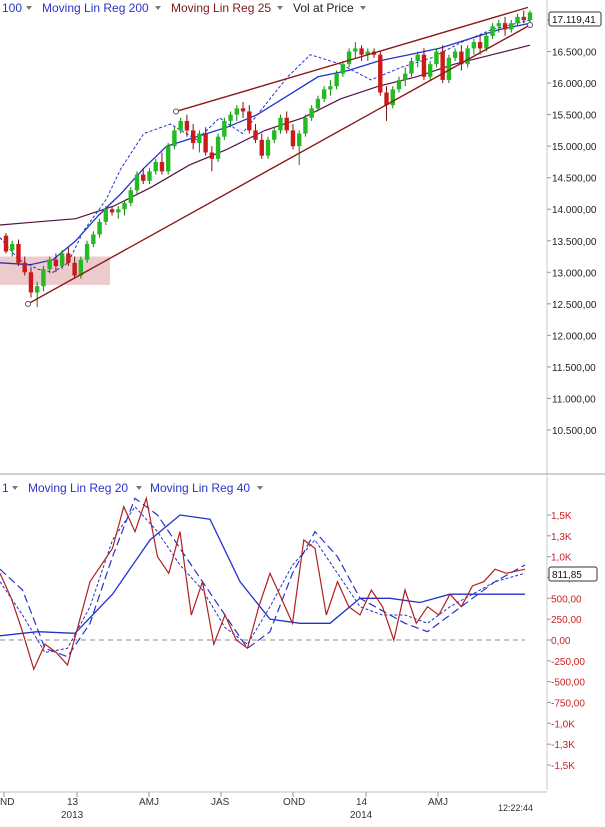 The image size is (605, 827). I want to click on osc-axis-label: 500,00, so click(566, 599).